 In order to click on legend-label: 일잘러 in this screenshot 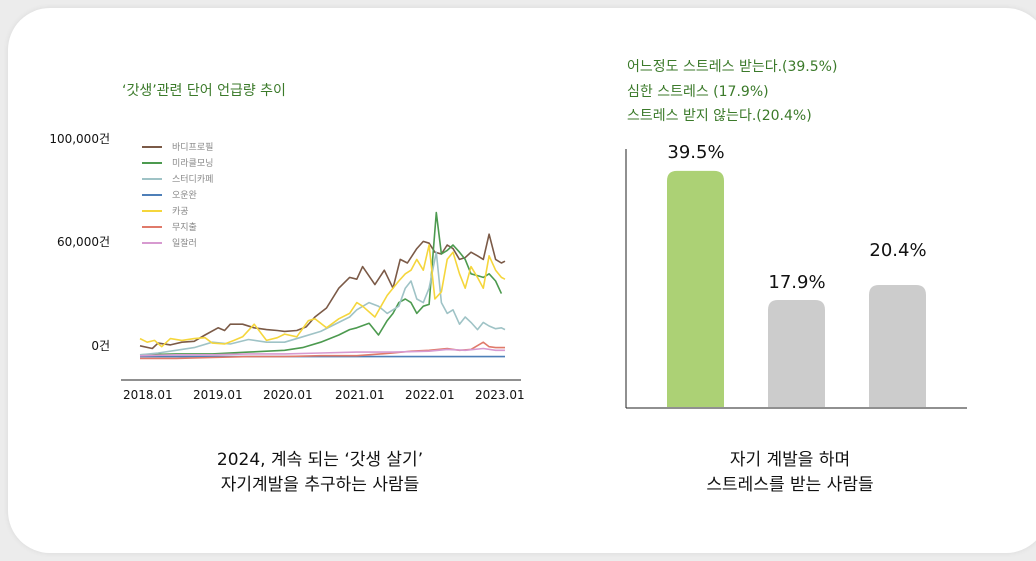, I will do `click(184, 244)`.